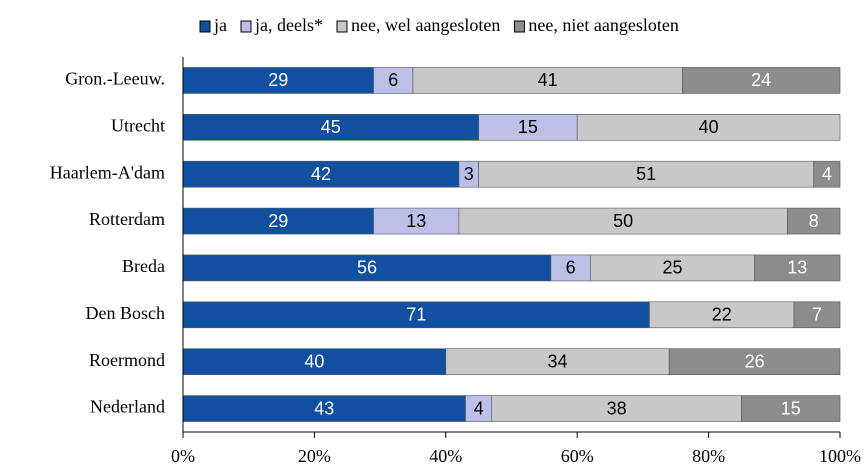 This screenshot has width=865, height=472. I want to click on data-label: 8, so click(814, 221).